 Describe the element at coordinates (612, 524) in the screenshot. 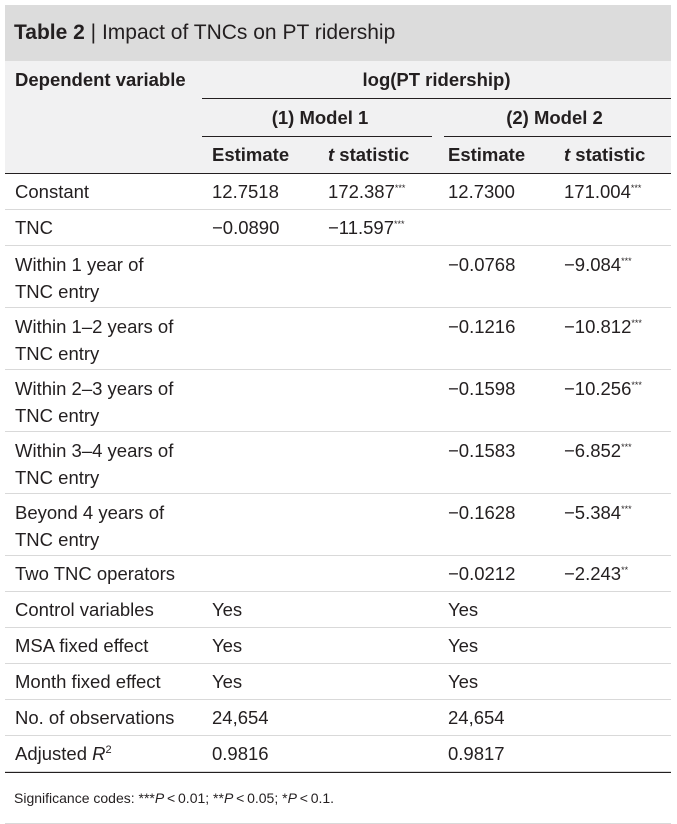

I see `m2-tstat: −5.384***` at that location.